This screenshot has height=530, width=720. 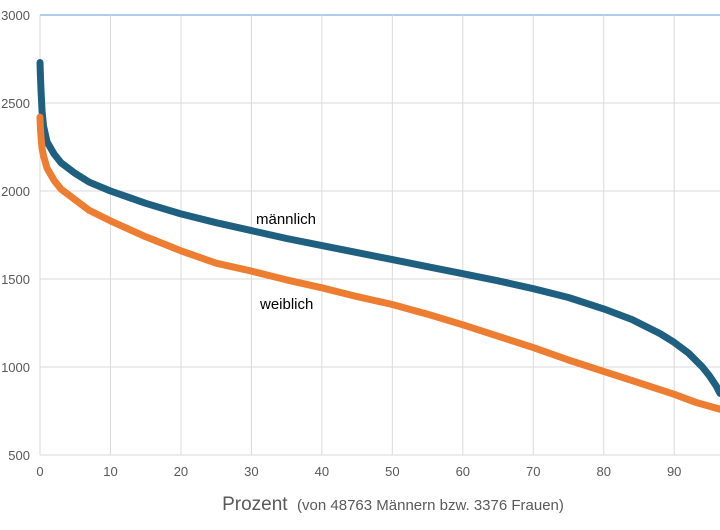 What do you see at coordinates (322, 471) in the screenshot?
I see `x-tick-label: 40` at bounding box center [322, 471].